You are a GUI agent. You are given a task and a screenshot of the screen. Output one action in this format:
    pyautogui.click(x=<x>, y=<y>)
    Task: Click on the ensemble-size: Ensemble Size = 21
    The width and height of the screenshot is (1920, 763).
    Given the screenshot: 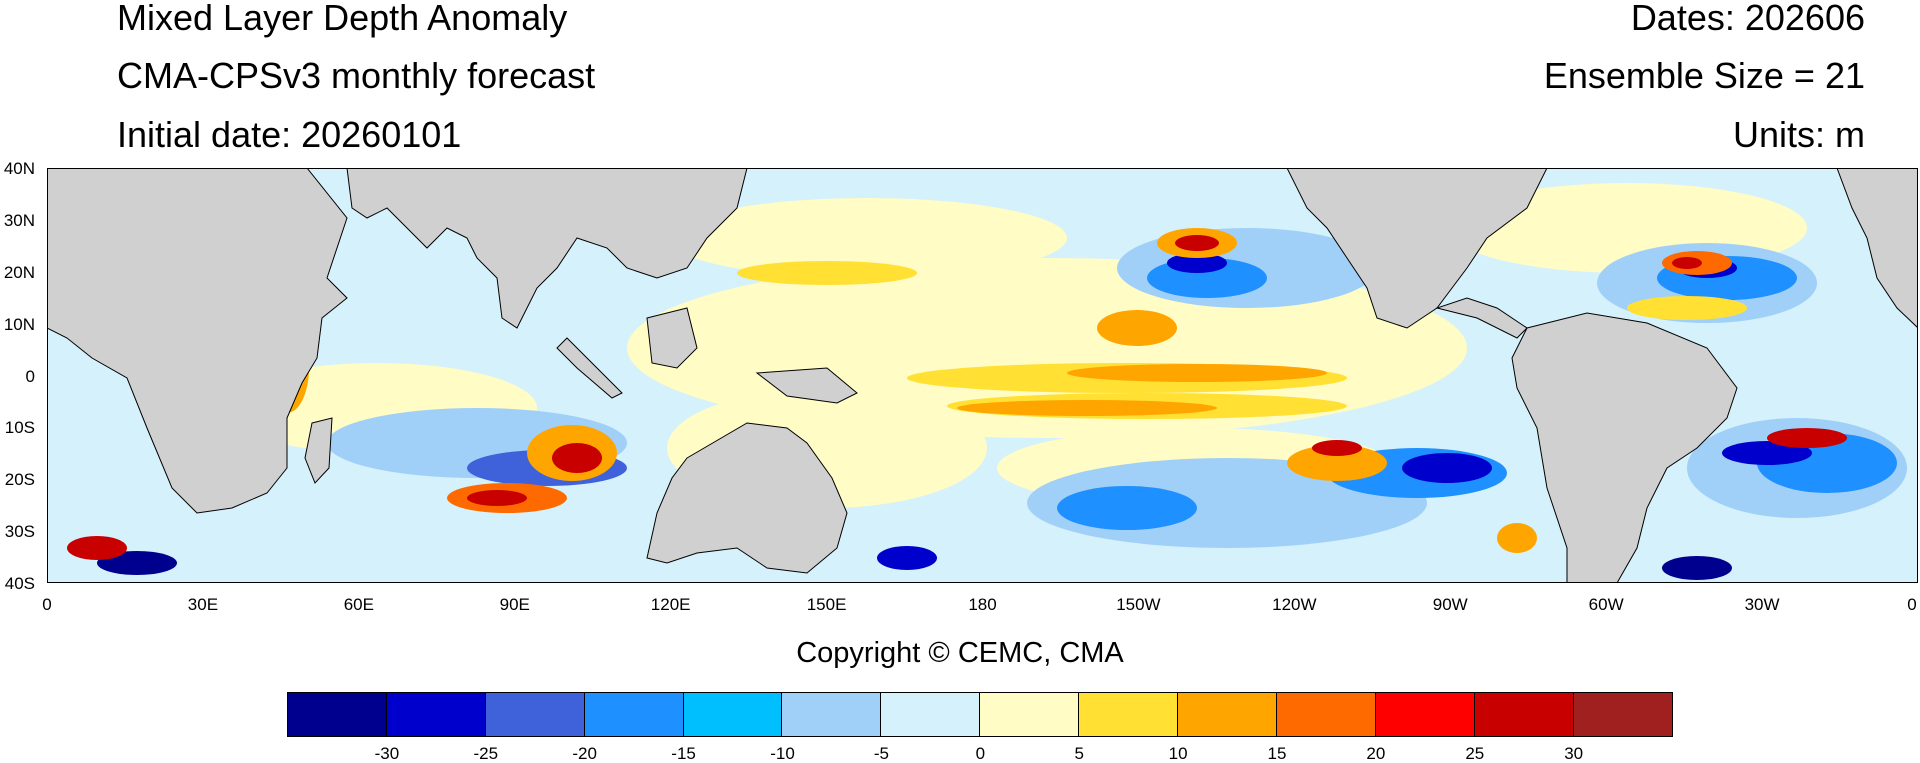 What is the action you would take?
    pyautogui.click(x=1704, y=75)
    